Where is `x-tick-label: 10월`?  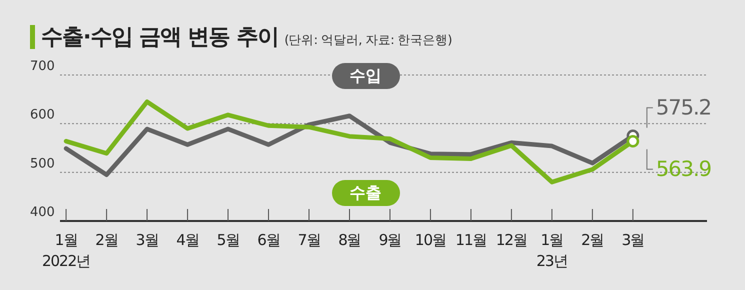
x-tick-label: 10월 is located at coordinates (430, 240).